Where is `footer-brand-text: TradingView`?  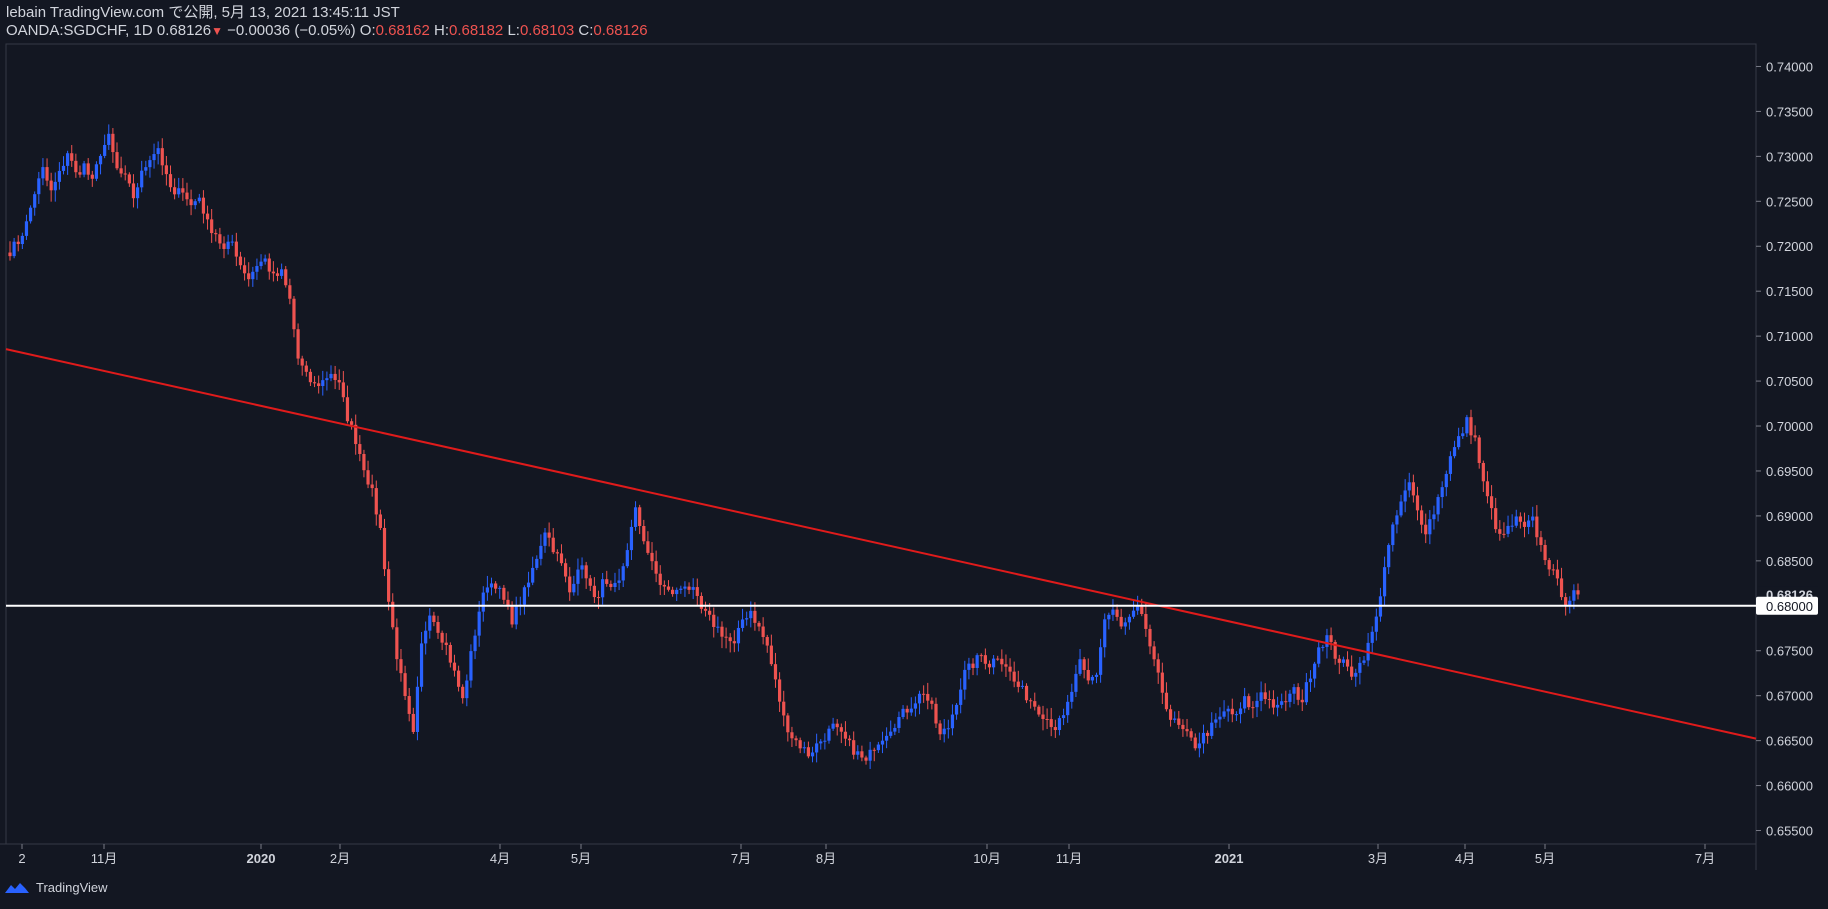
footer-brand-text: TradingView is located at coordinates (72, 887).